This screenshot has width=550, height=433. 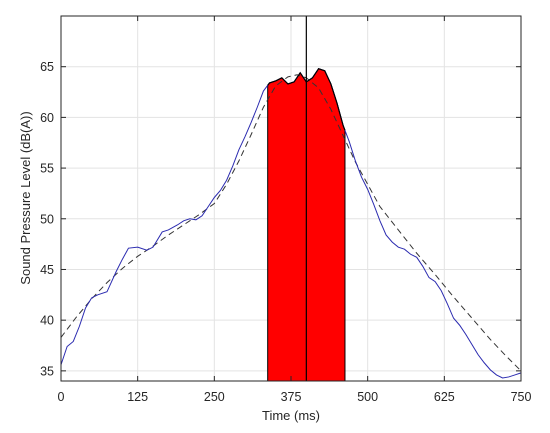 What do you see at coordinates (25, 197) in the screenshot?
I see `y-axis-label: Sound Pressure Level (dB(A))` at bounding box center [25, 197].